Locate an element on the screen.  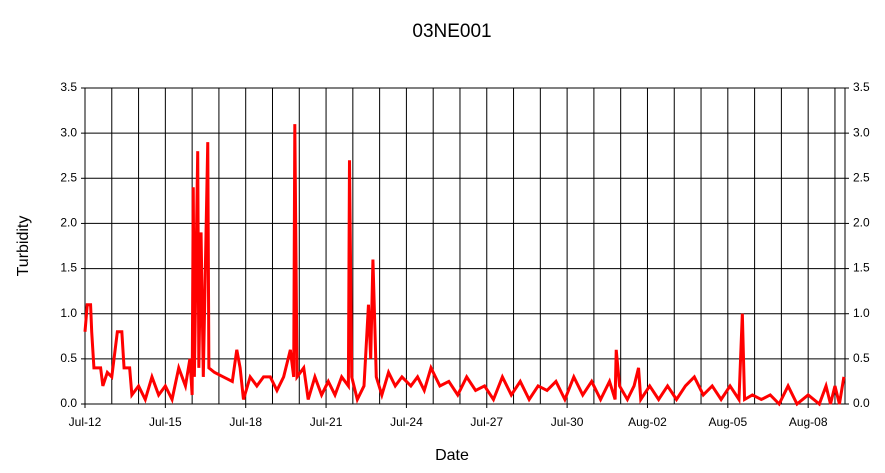
y2-tick-label: 3.0 is located at coordinates (861, 132).